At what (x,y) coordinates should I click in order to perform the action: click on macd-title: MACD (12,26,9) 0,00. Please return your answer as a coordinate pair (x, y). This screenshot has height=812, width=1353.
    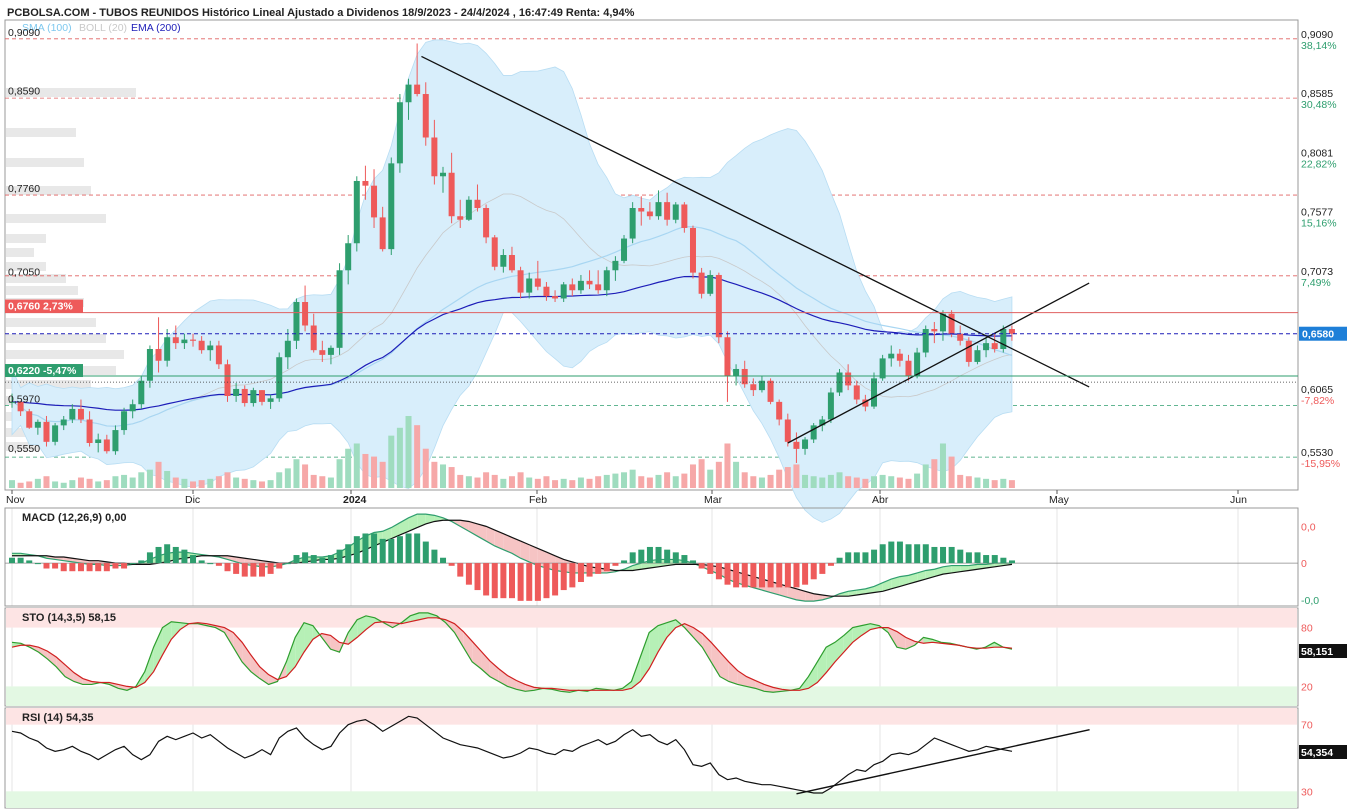
    Looking at the image, I should click on (74, 518).